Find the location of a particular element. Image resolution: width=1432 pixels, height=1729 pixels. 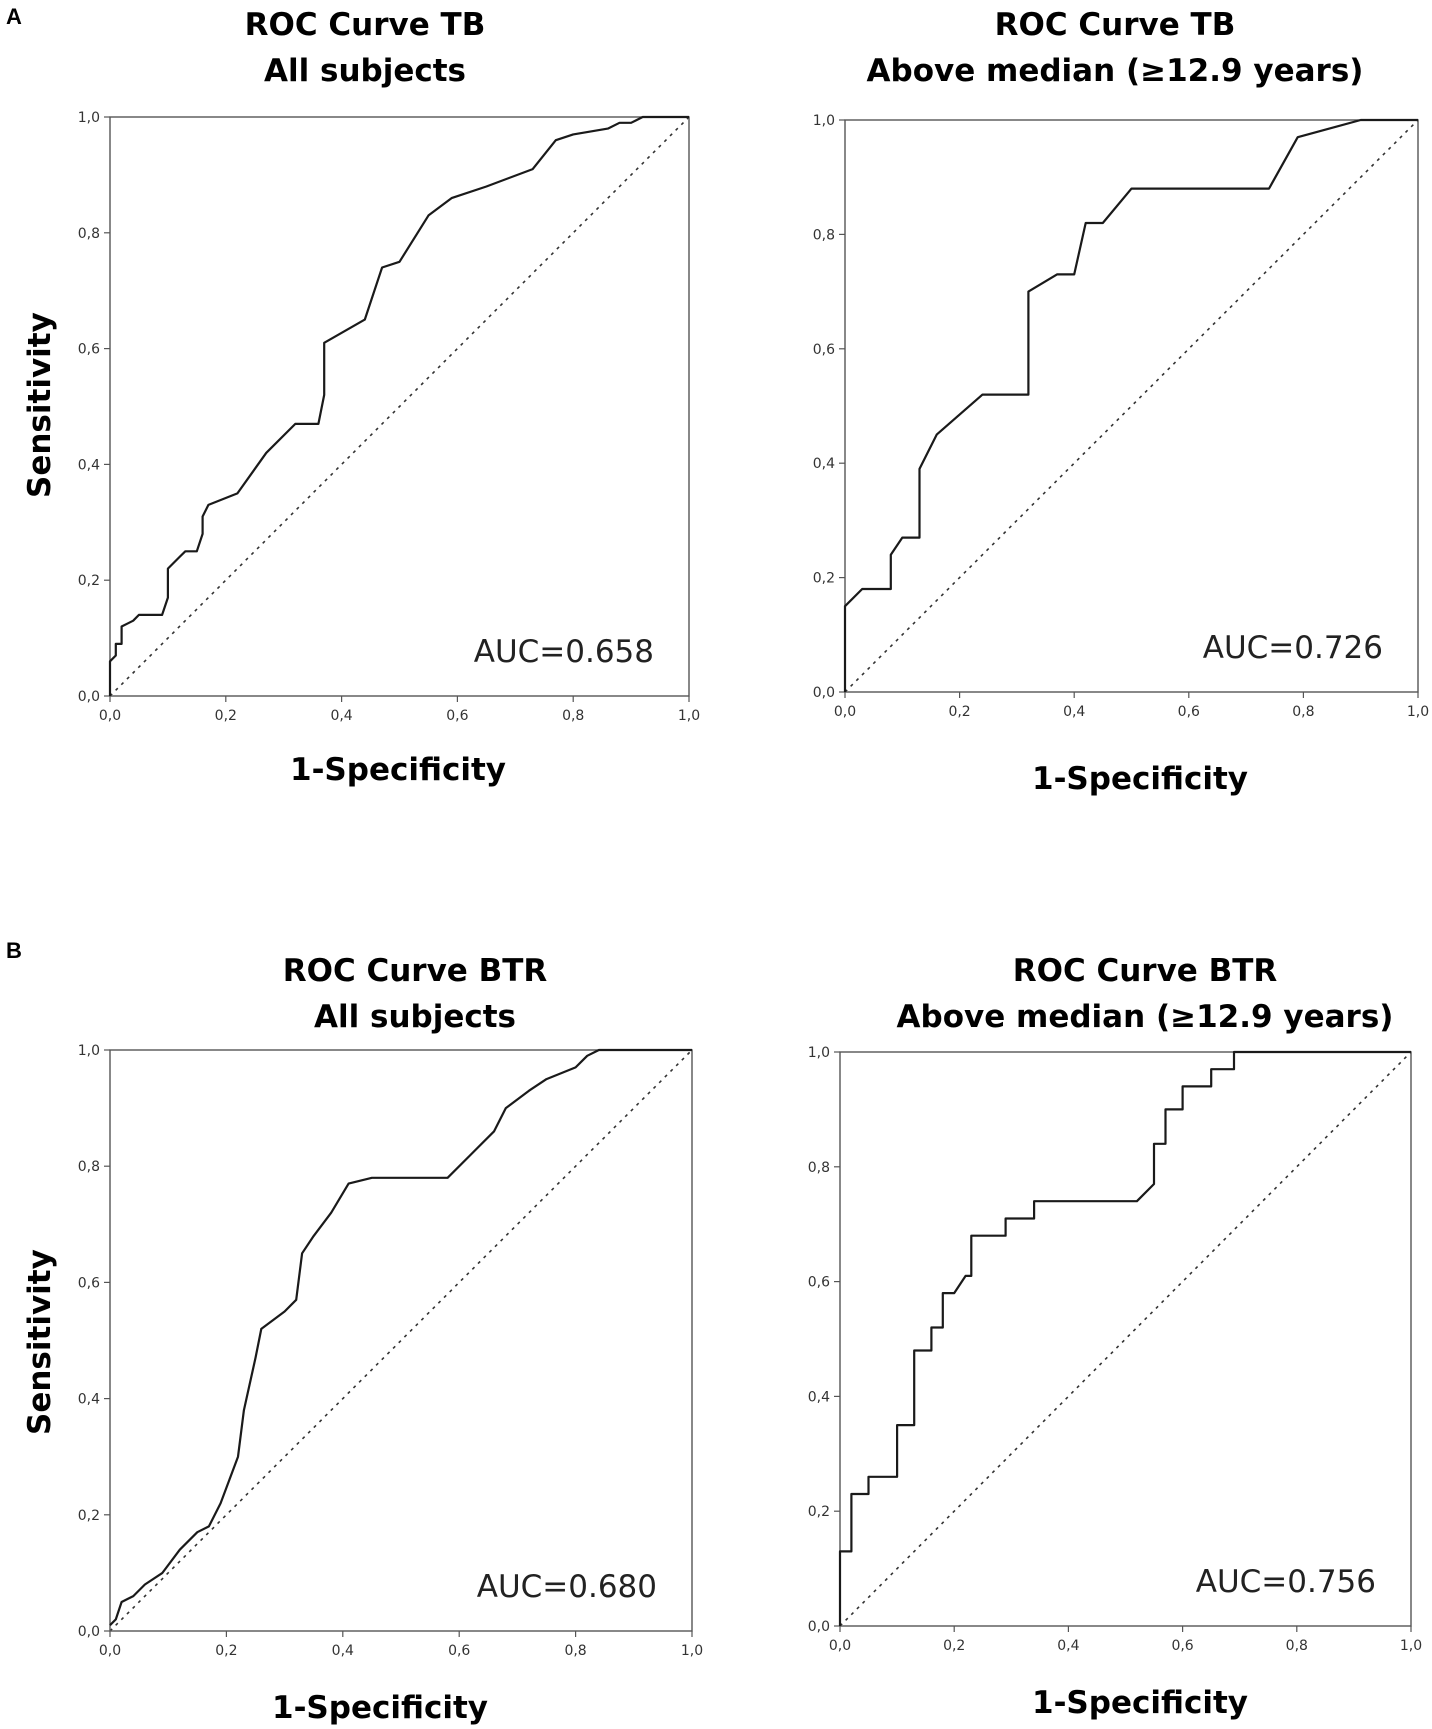

panel-label-a: A is located at coordinates (14, 16).